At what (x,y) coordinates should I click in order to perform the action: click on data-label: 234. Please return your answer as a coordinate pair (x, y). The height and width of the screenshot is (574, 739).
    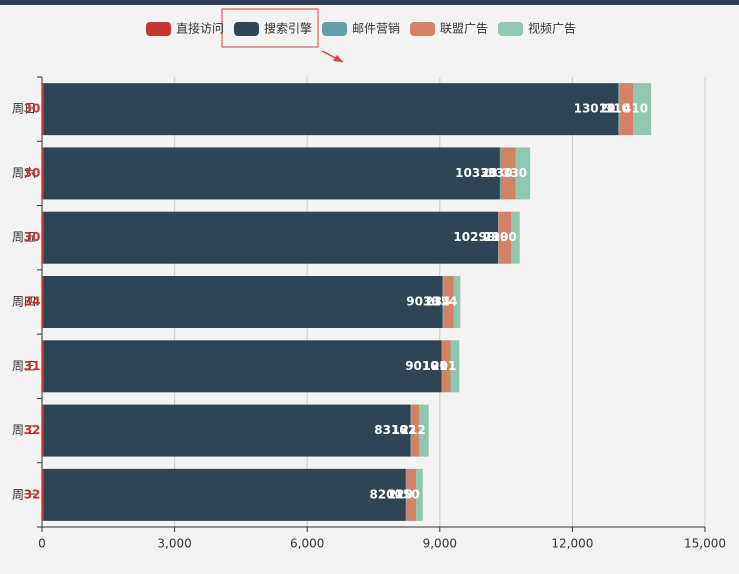
    Looking at the image, I should click on (437, 302).